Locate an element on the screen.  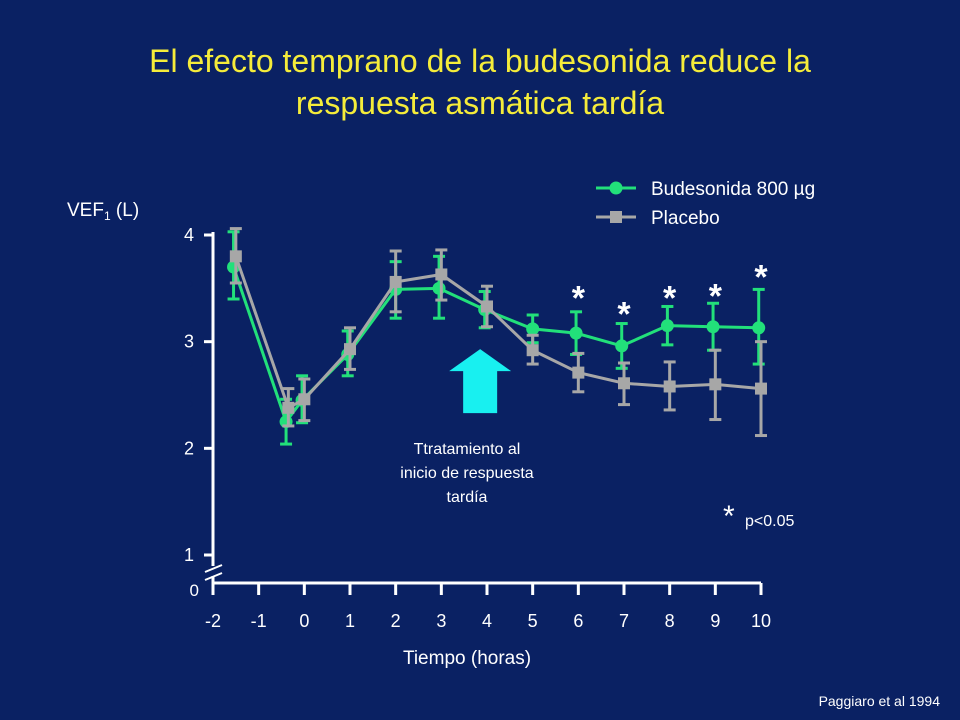
legend: Budesonida 800 µg Placebo is located at coordinates (705, 204).